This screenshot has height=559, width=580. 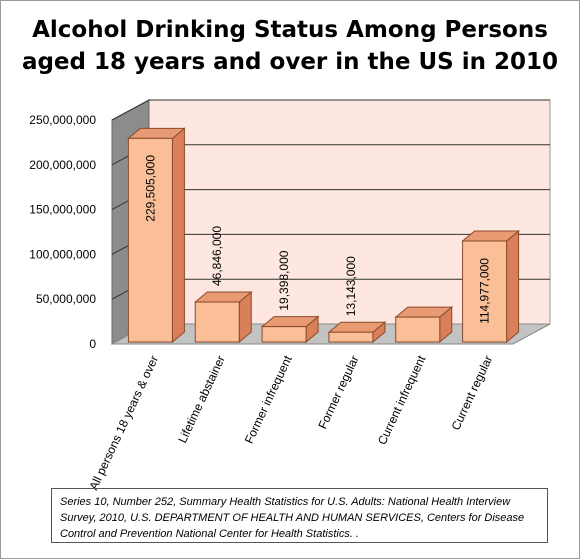 I want to click on x-tick-label: Current regular, so click(x=472, y=392).